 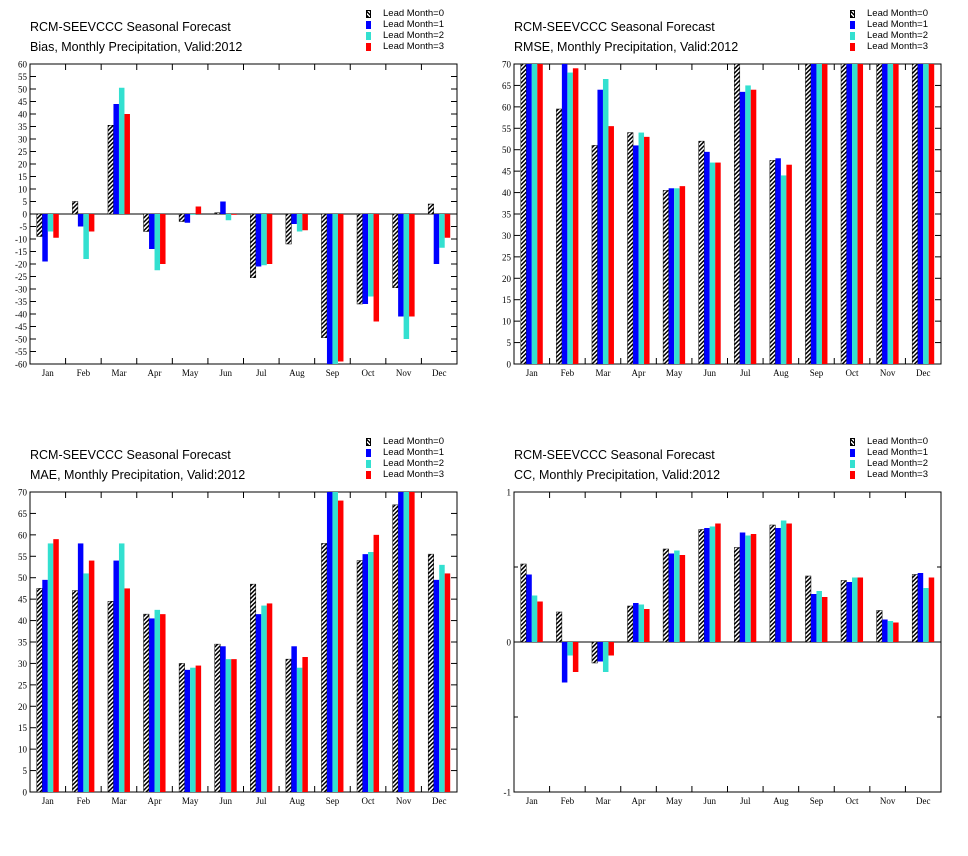 I want to click on y-tick-label: -5, so click(x=24, y=227).